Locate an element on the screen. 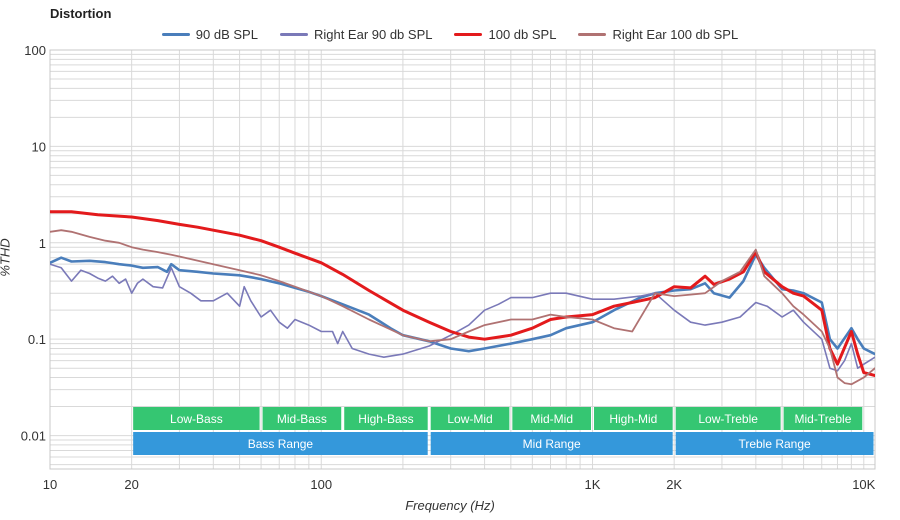  x-tick-label: 10 is located at coordinates (50, 484).